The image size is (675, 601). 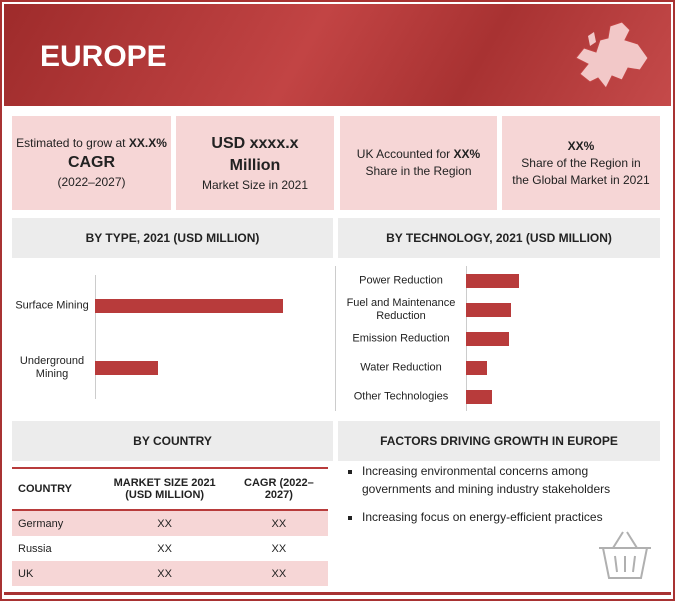 I want to click on stat-main: CAGR, so click(x=91, y=162).